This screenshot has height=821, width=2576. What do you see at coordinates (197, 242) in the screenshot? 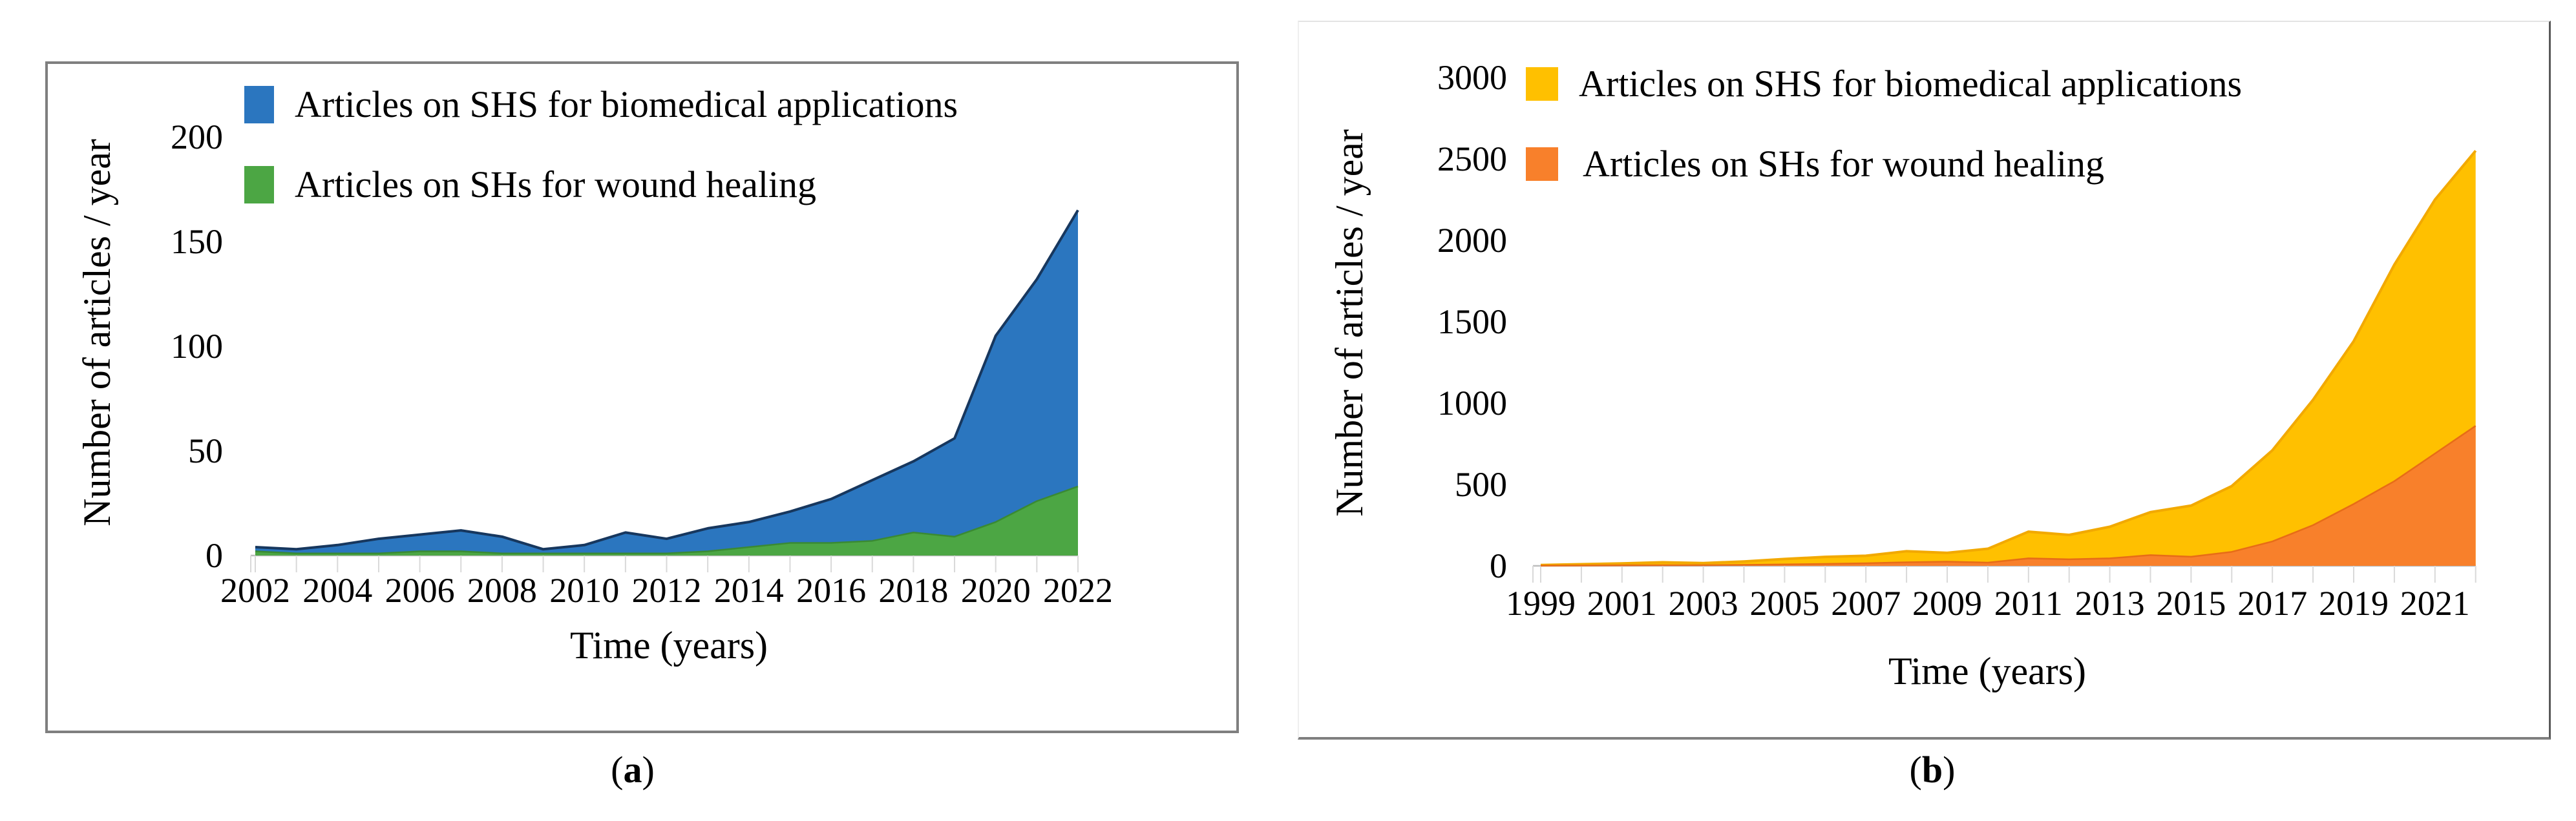
I see `y-tick-label-a: 150` at bounding box center [197, 242].